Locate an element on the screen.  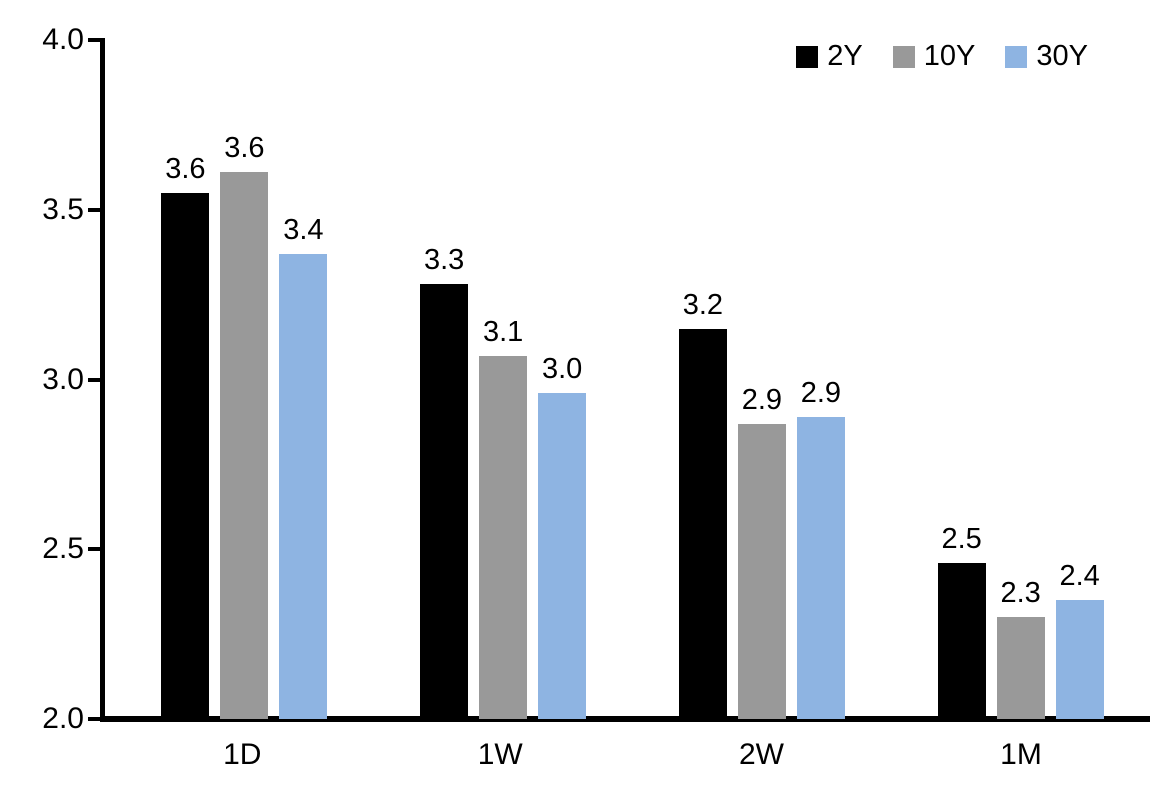
legend-swatch-10y is located at coordinates (903, 56).